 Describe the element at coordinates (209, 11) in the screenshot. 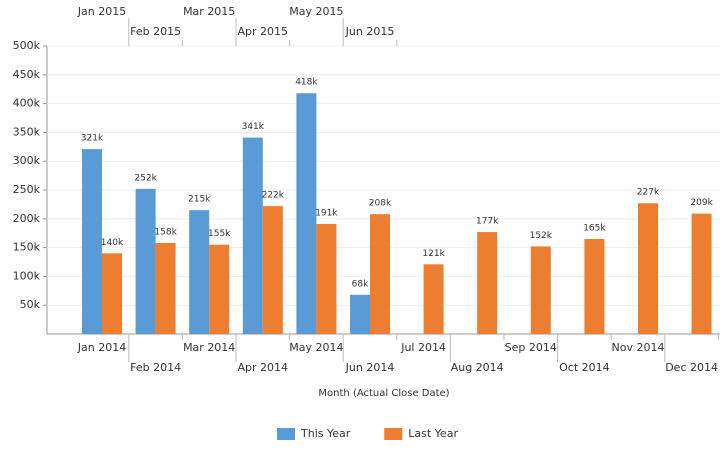

I see `top-tick-label: Mar 2015` at that location.